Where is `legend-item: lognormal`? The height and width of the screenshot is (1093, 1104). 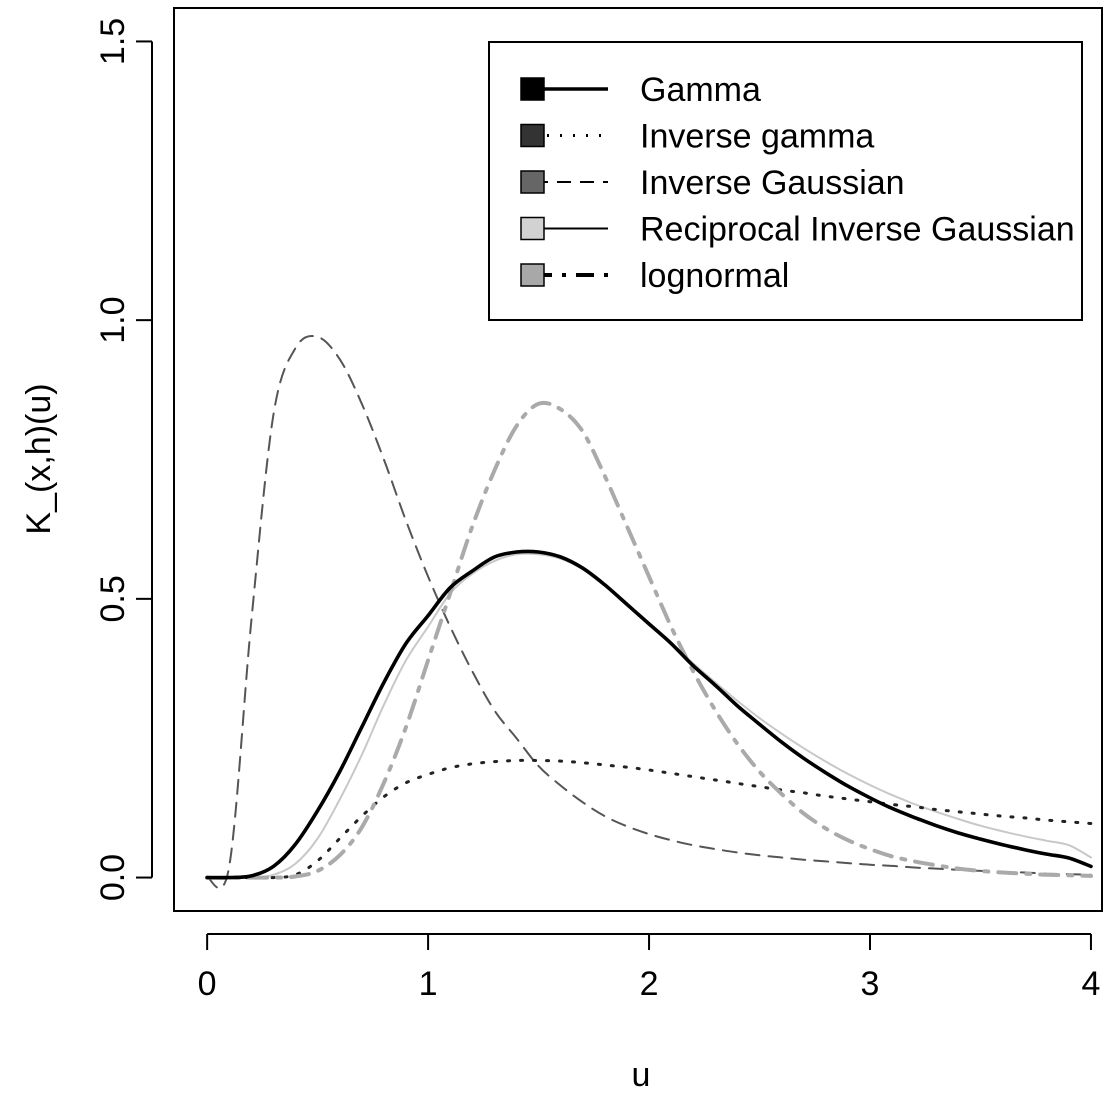 legend-item: lognormal is located at coordinates (654, 276).